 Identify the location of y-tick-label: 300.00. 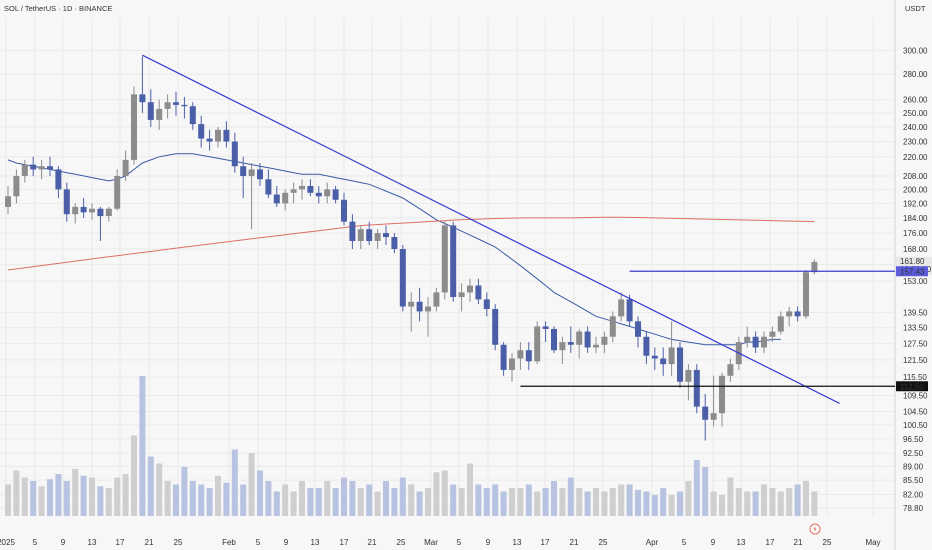
(915, 51).